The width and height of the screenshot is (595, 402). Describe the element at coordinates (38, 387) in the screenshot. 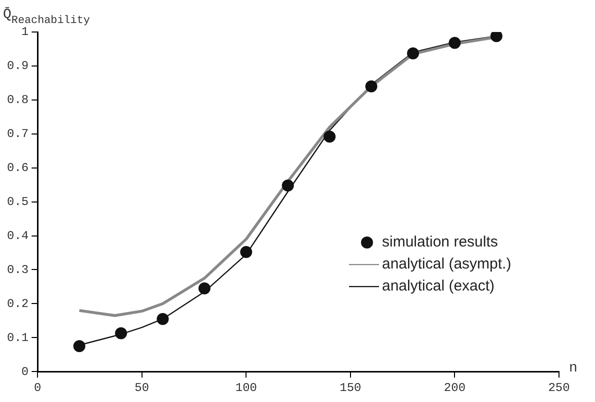

I see `x-tick-label: 0` at that location.